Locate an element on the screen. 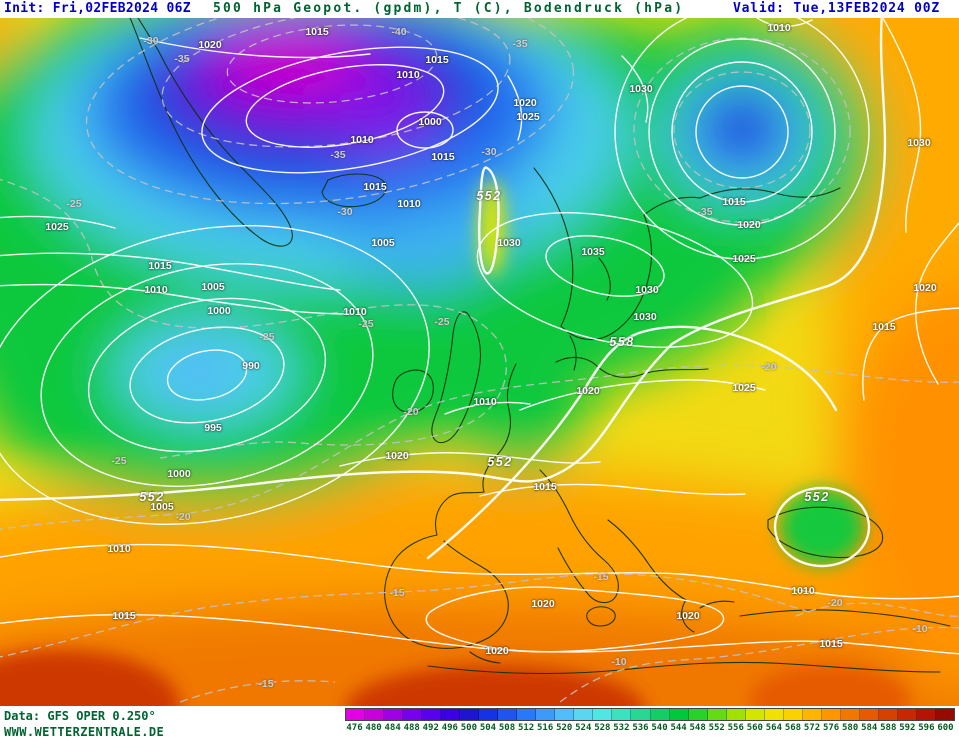  colorbar-value: 588 is located at coordinates (888, 728).